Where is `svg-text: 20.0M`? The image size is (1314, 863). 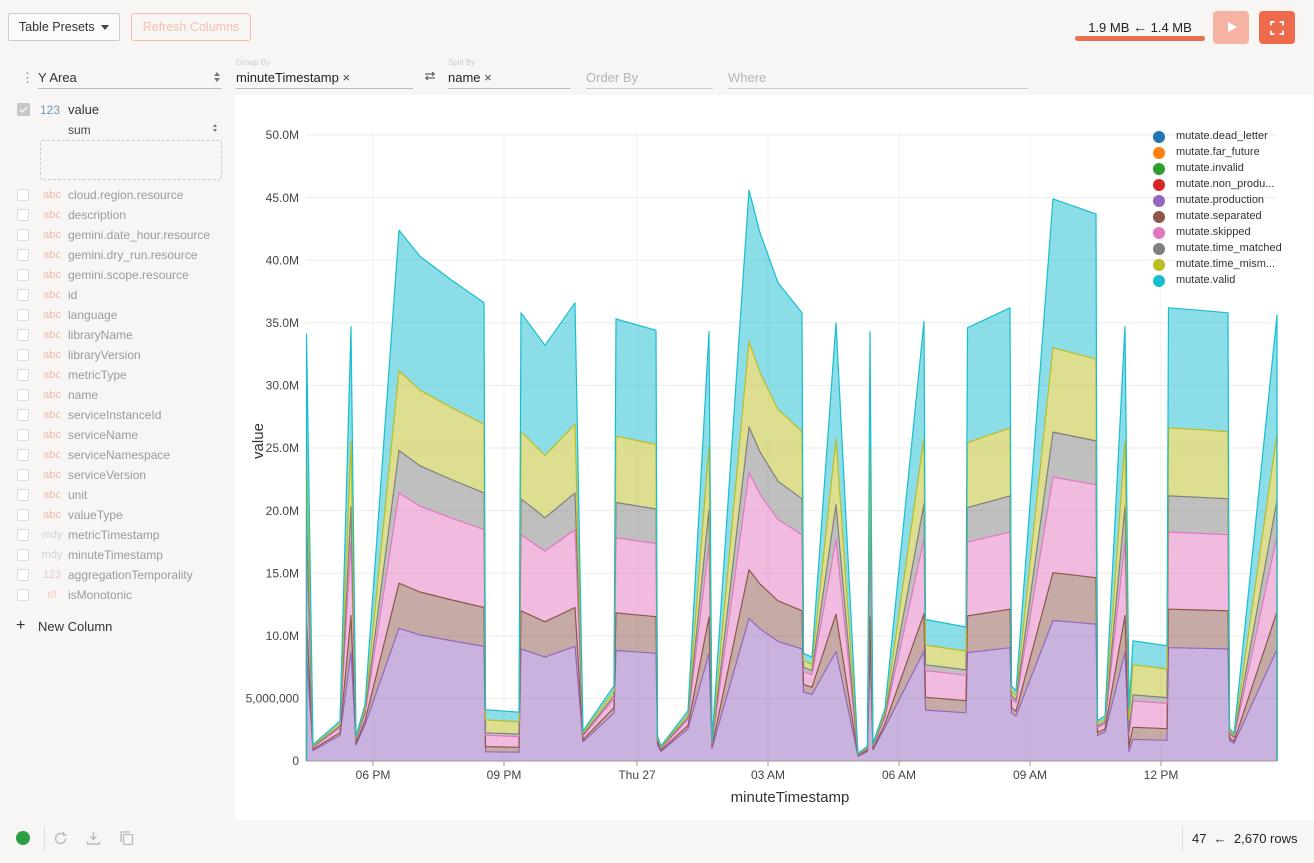
svg-text: 20.0M is located at coordinates (282, 511).